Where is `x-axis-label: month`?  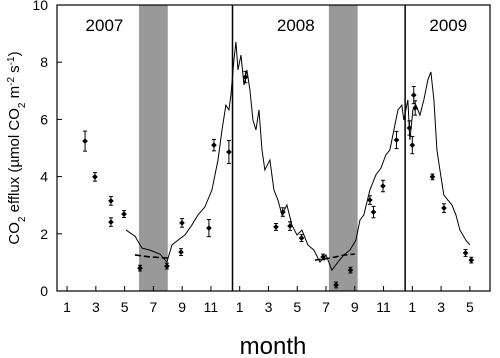 x-axis-label: month is located at coordinates (273, 345).